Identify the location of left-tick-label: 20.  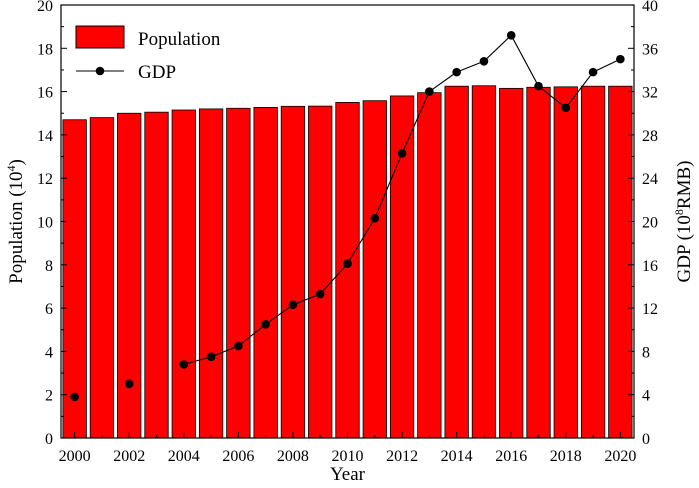
(45, 7).